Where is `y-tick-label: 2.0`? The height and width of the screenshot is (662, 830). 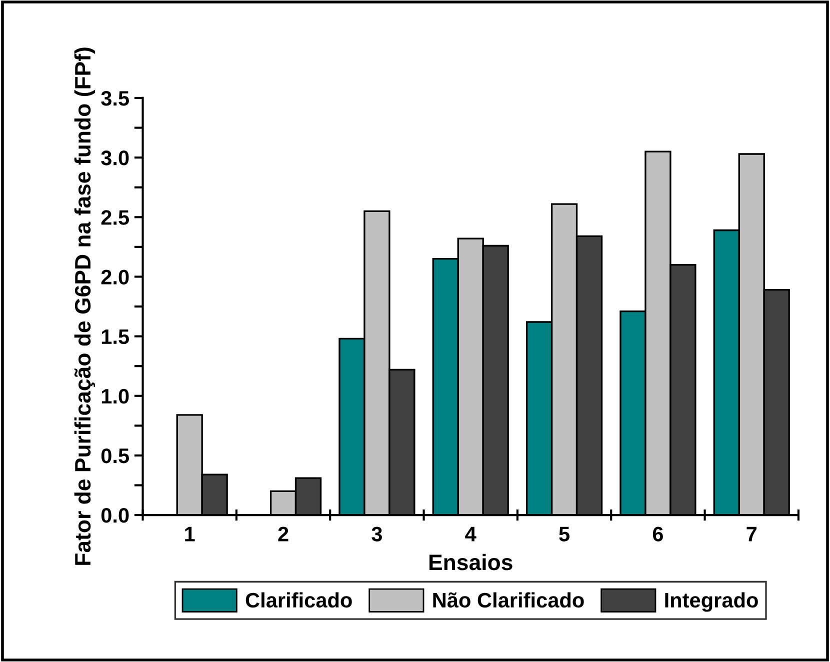
y-tick-label: 2.0 is located at coordinates (115, 277).